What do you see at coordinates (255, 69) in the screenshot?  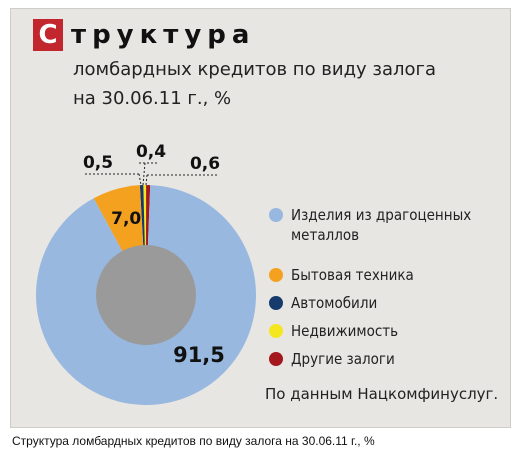 I see `chart-subtitle-line-1: ломбардных кредитов по виду залога` at bounding box center [255, 69].